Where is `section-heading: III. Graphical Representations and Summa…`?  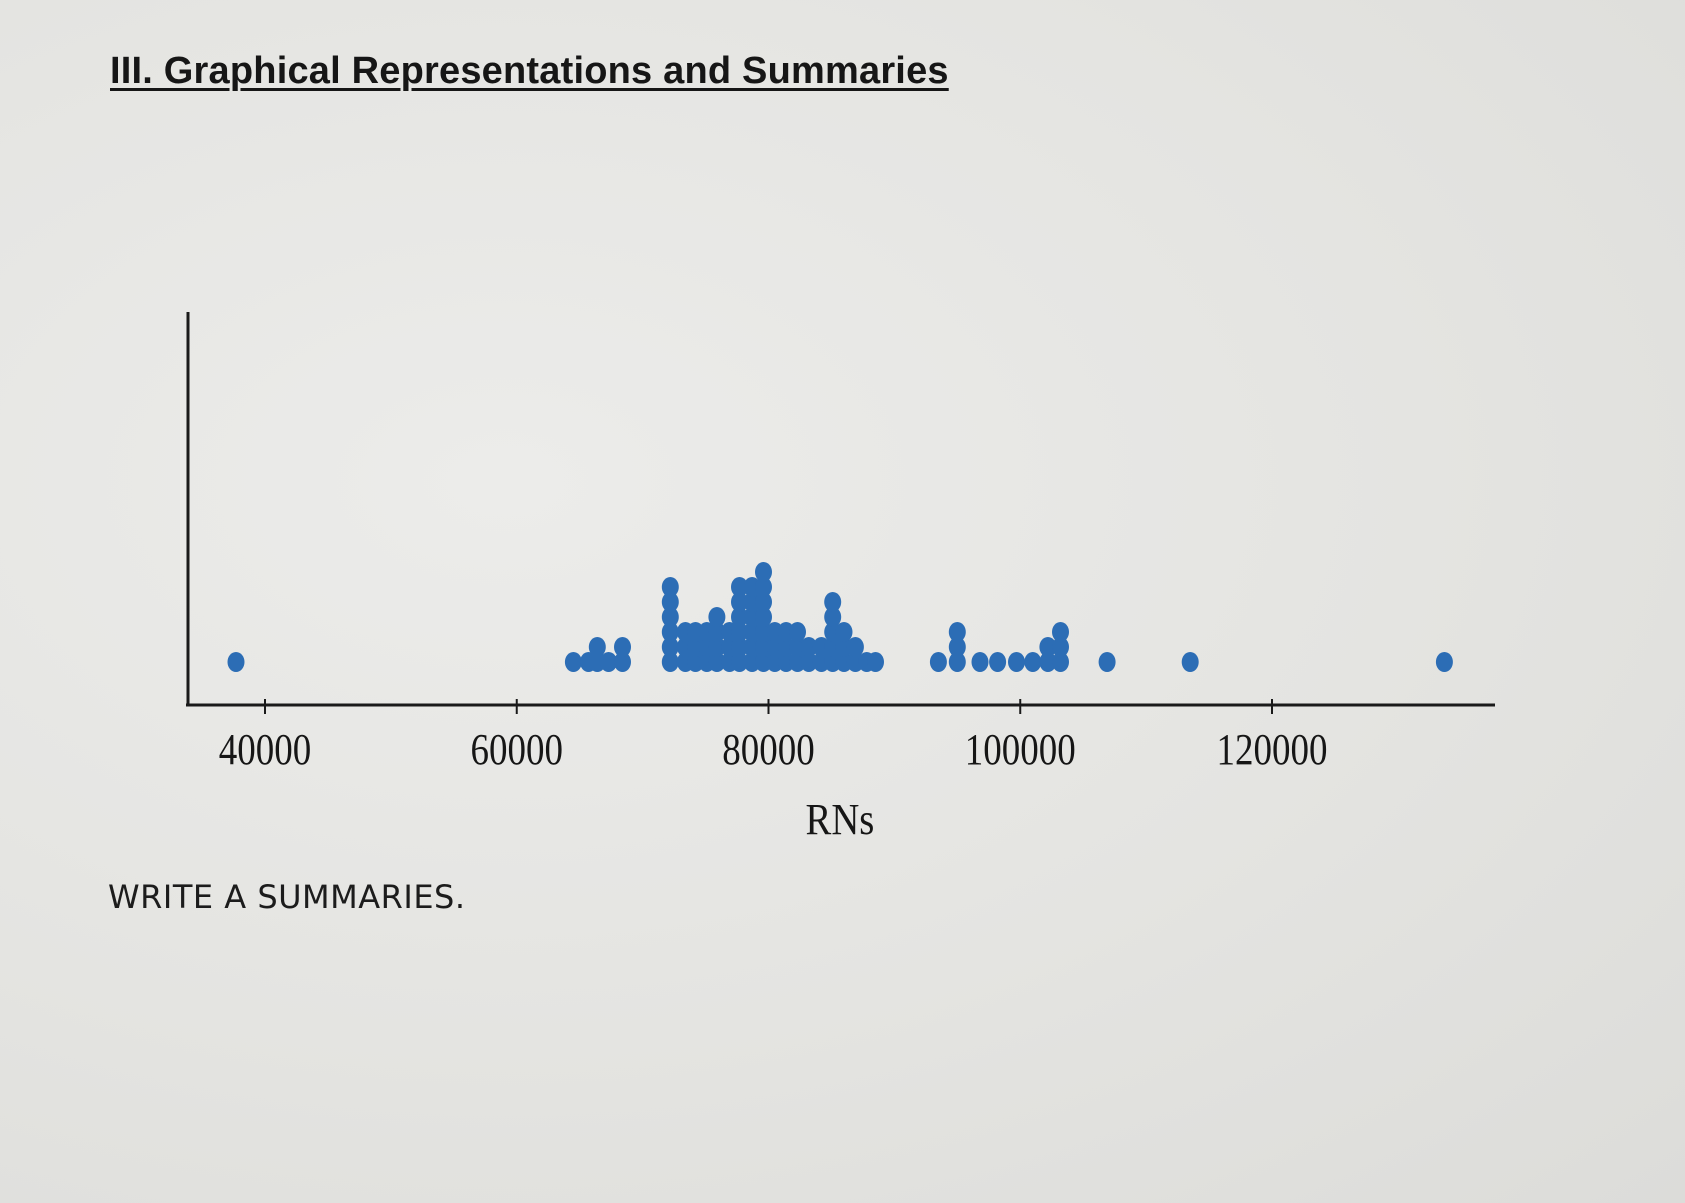
section-heading: III. Graphical Representations and Summa… is located at coordinates (529, 71).